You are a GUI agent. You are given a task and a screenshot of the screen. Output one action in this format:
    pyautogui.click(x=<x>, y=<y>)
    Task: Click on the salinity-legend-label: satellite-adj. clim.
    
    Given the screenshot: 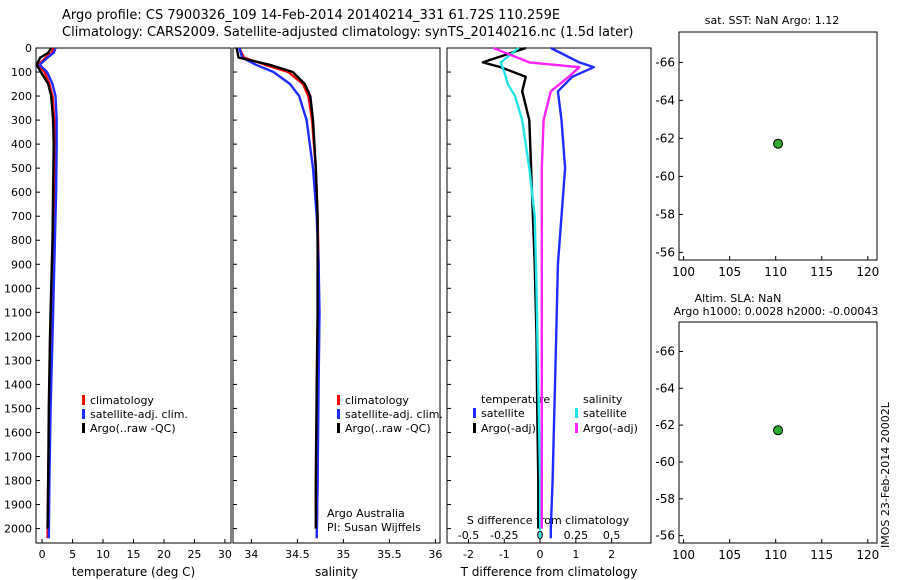 What is the action you would take?
    pyautogui.click(x=394, y=414)
    